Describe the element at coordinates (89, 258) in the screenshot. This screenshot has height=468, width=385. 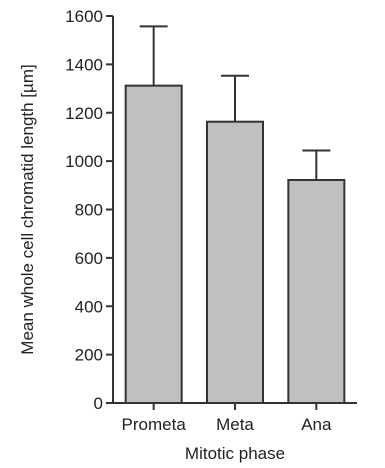
I see `y-tick-label: 600` at that location.